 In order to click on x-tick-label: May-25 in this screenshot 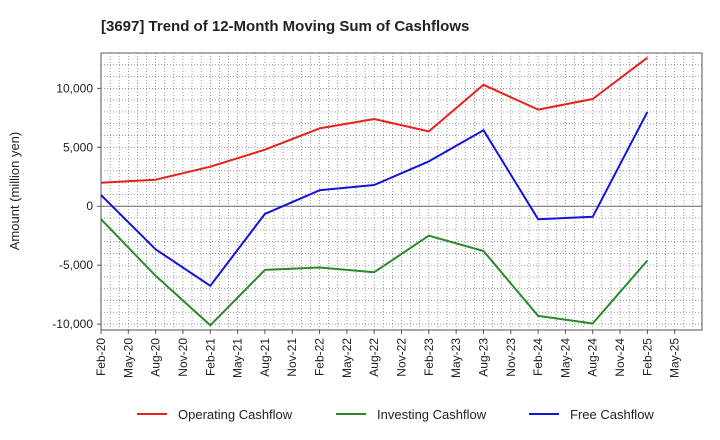, I will do `click(675, 358)`.